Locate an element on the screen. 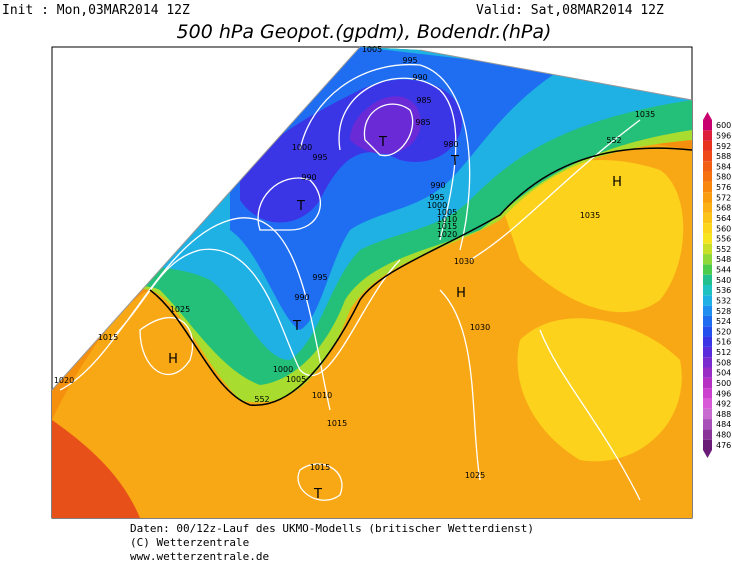 The image size is (732, 567). colorbar-tick-label: 564 is located at coordinates (723, 218).